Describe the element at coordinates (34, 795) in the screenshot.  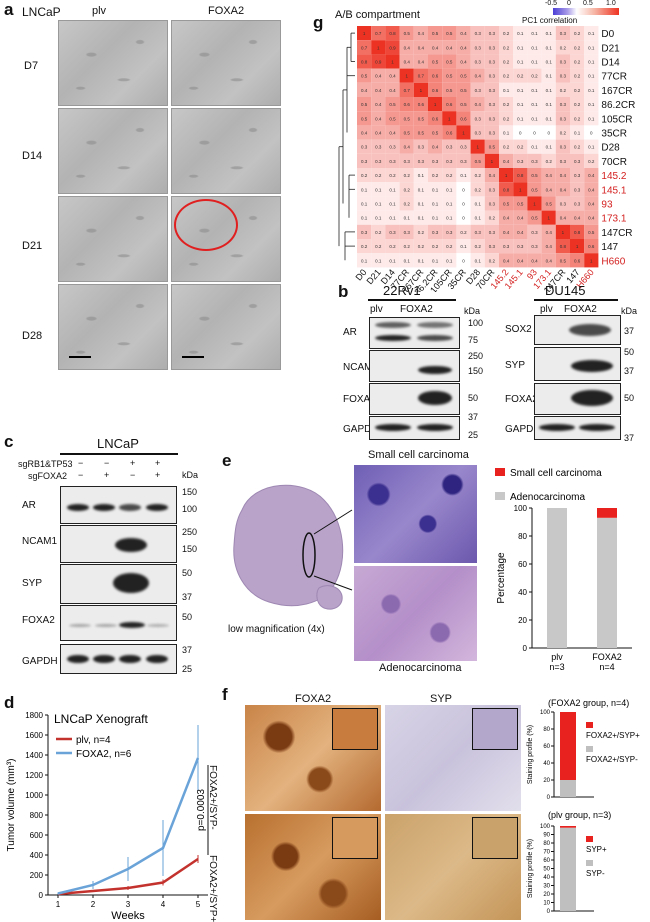
I see `d-y-tick-label: 1000` at that location.